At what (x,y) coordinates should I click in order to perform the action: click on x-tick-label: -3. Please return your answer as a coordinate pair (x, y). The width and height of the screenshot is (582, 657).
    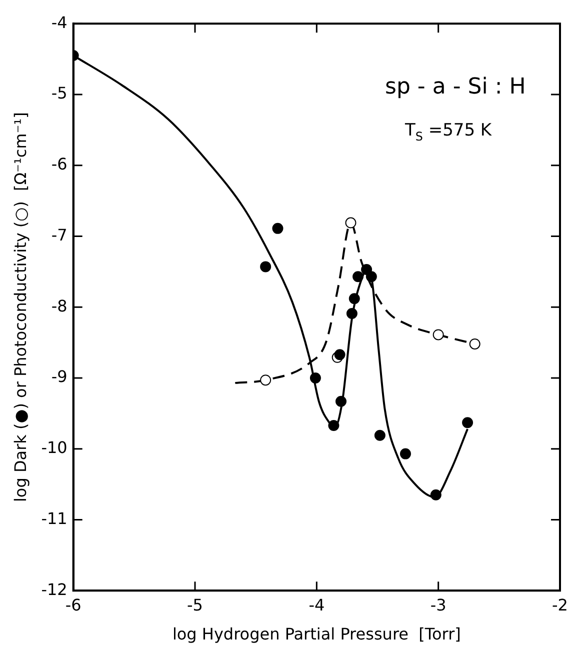
    Looking at the image, I should click on (438, 604).